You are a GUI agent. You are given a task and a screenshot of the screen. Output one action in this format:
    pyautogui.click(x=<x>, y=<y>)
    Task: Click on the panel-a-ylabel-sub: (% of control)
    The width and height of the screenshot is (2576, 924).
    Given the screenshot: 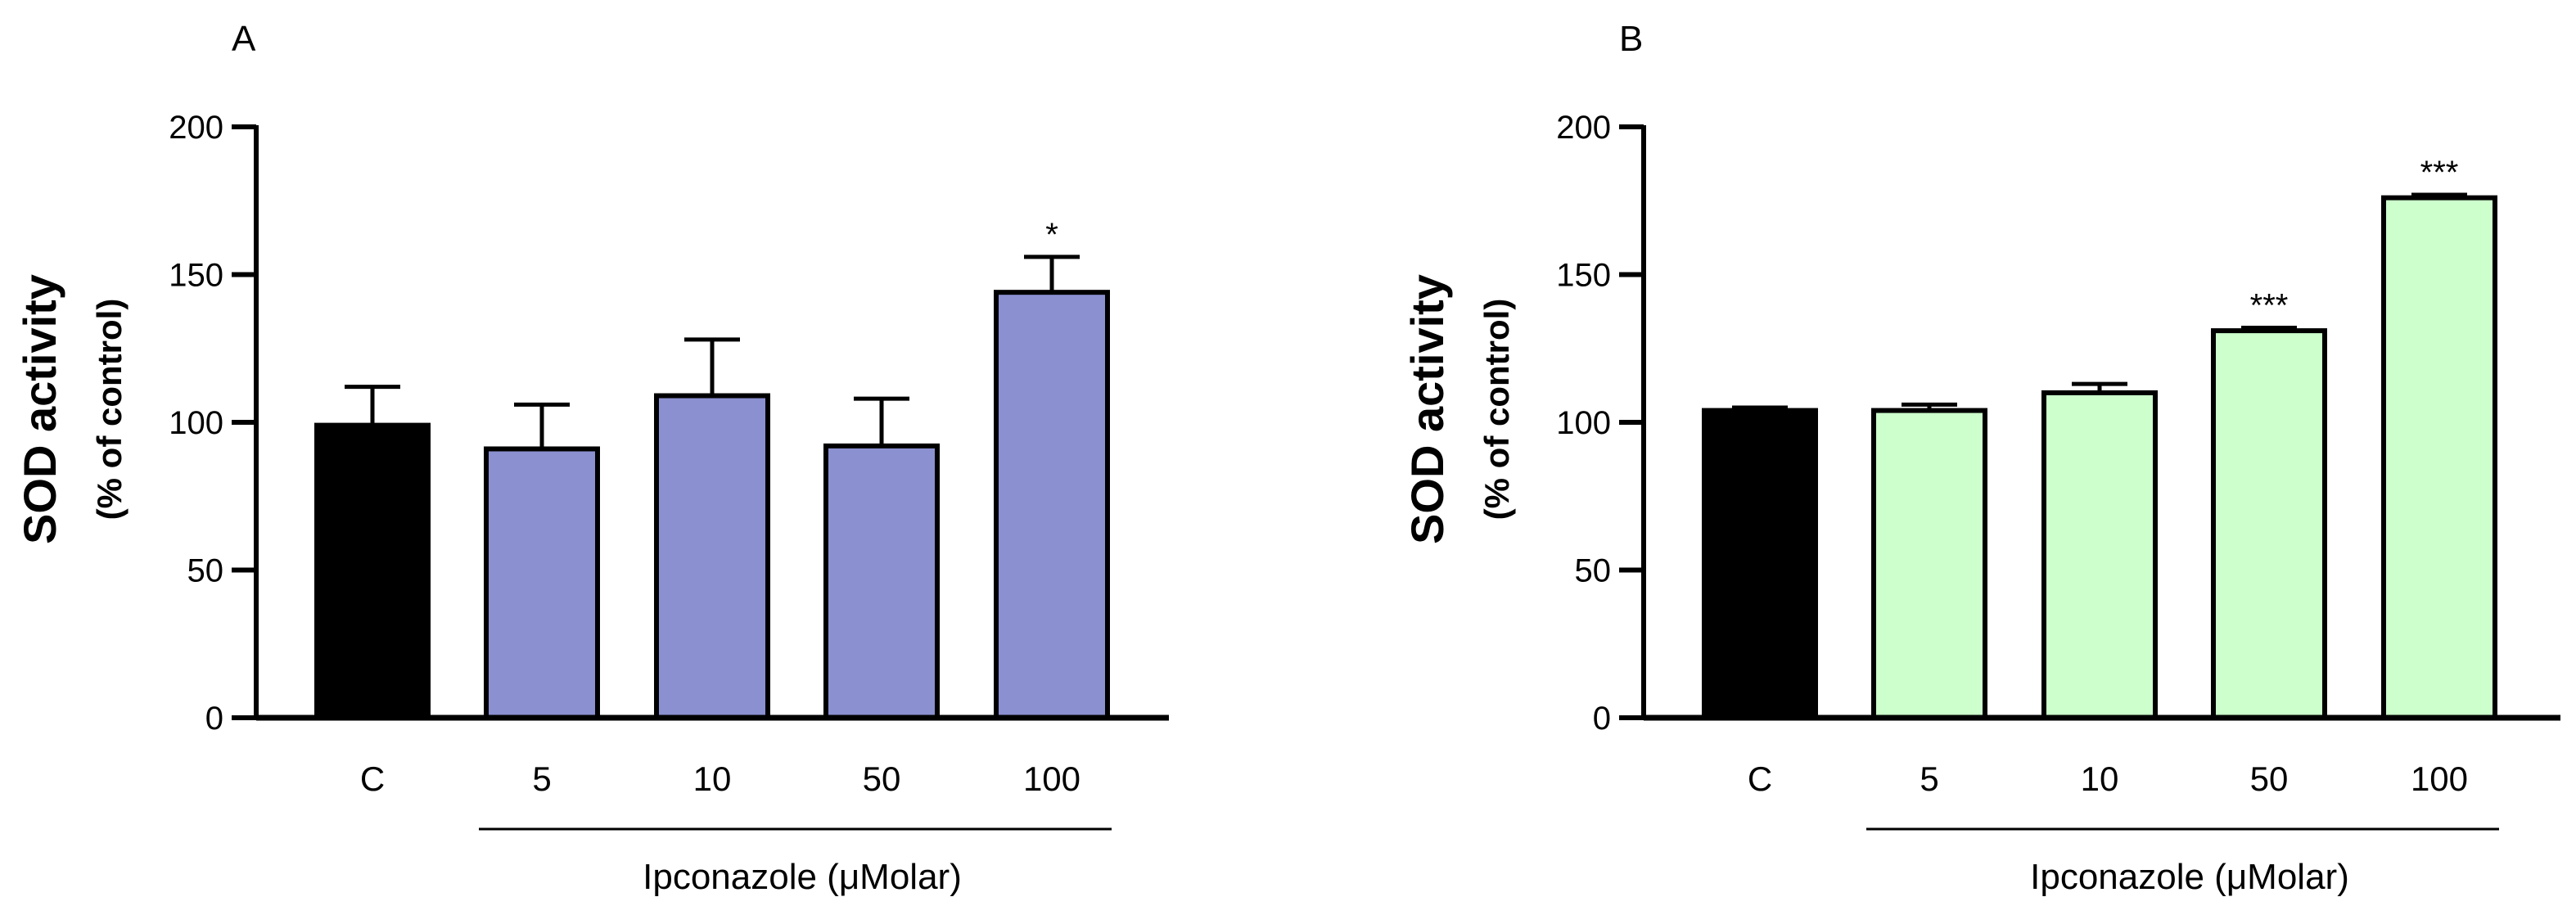 What is the action you would take?
    pyautogui.click(x=109, y=410)
    